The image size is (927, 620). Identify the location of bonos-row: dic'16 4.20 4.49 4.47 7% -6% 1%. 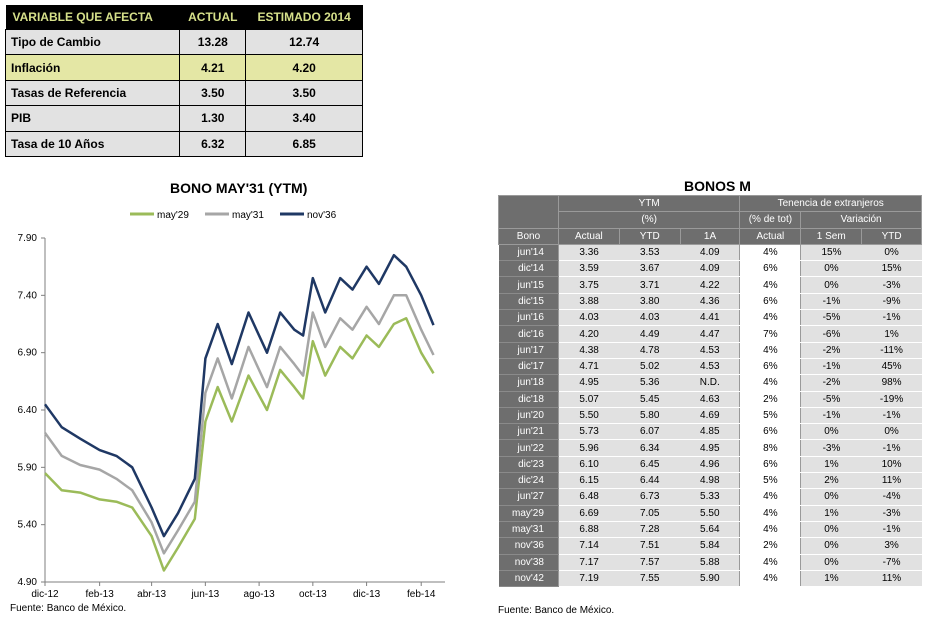
(710, 334).